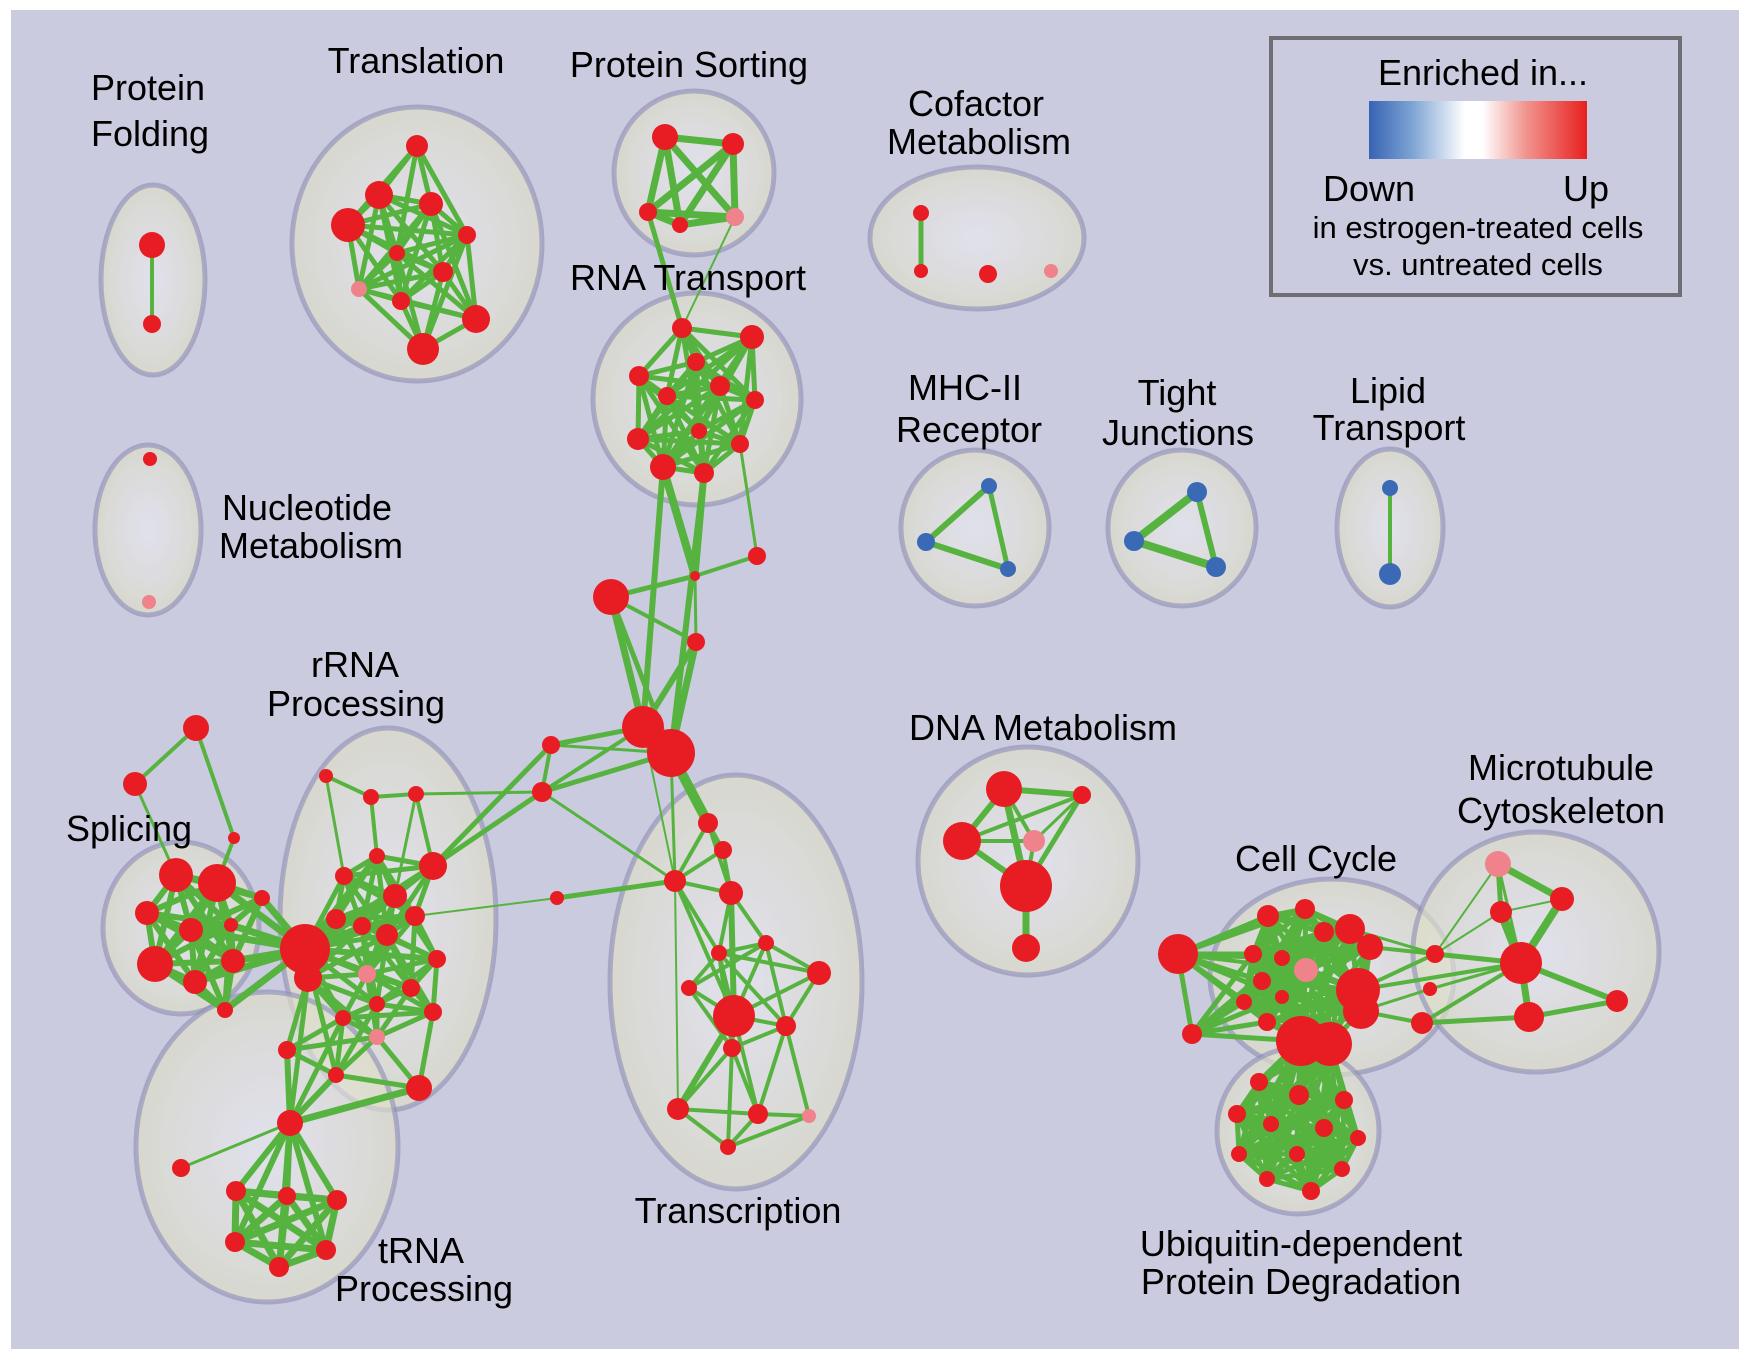 This screenshot has height=1360, width=1750. Describe the element at coordinates (355, 664) in the screenshot. I see `svg-text: rRNA` at that location.